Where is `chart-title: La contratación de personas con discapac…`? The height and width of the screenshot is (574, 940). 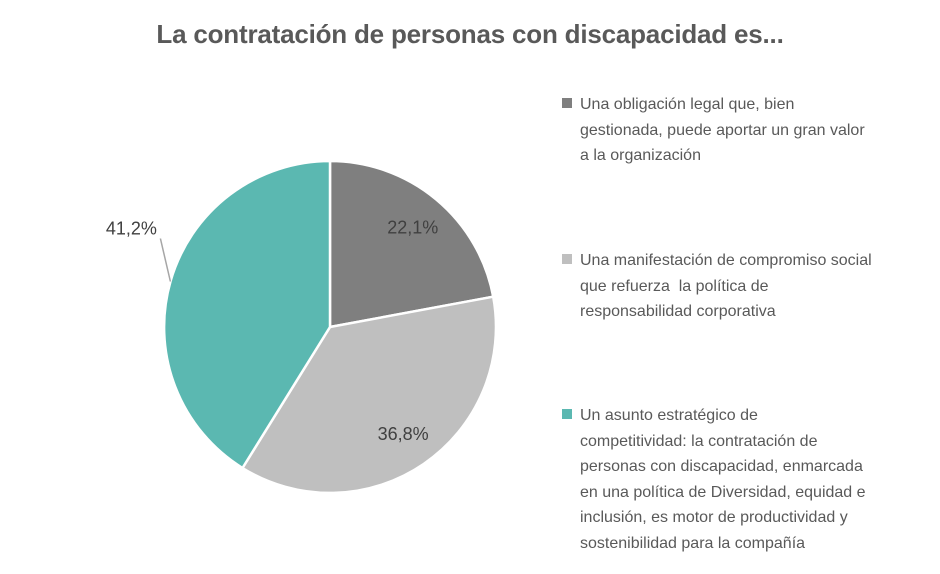
chart-title: La contratación de personas con discapac… is located at coordinates (470, 34).